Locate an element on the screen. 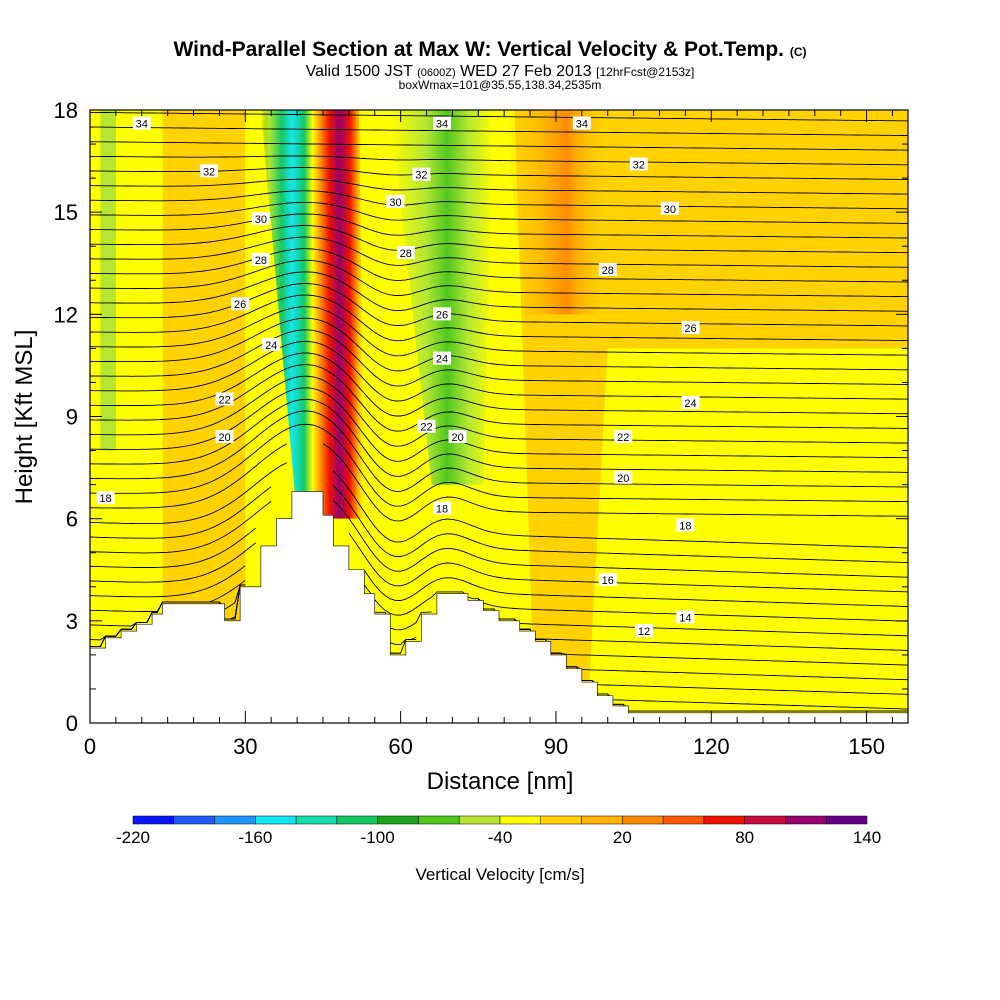  x-tick-label: 0 is located at coordinates (90, 746).